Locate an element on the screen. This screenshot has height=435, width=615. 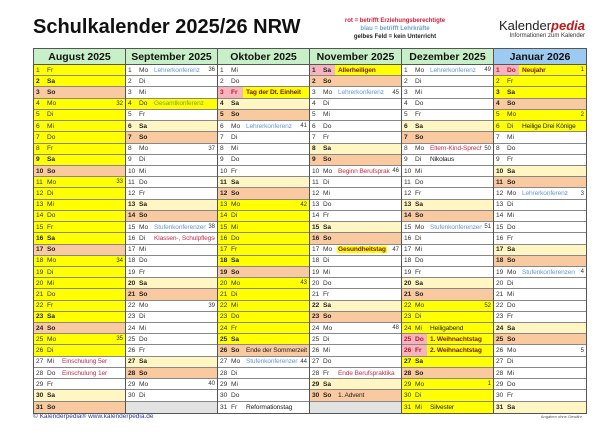
day-row: 10 Mi is located at coordinates (447, 171).